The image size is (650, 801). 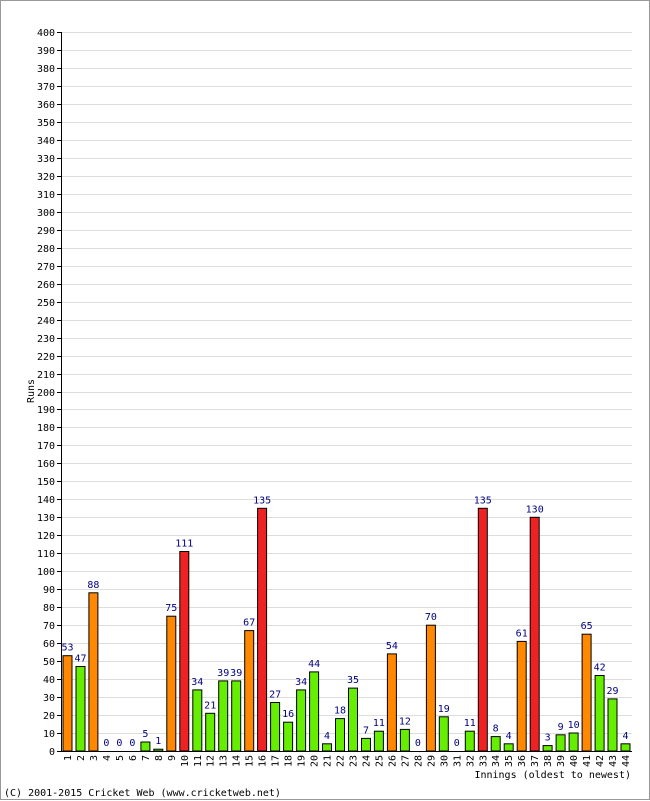 I want to click on y-tick-label: 100, so click(x=46, y=572).